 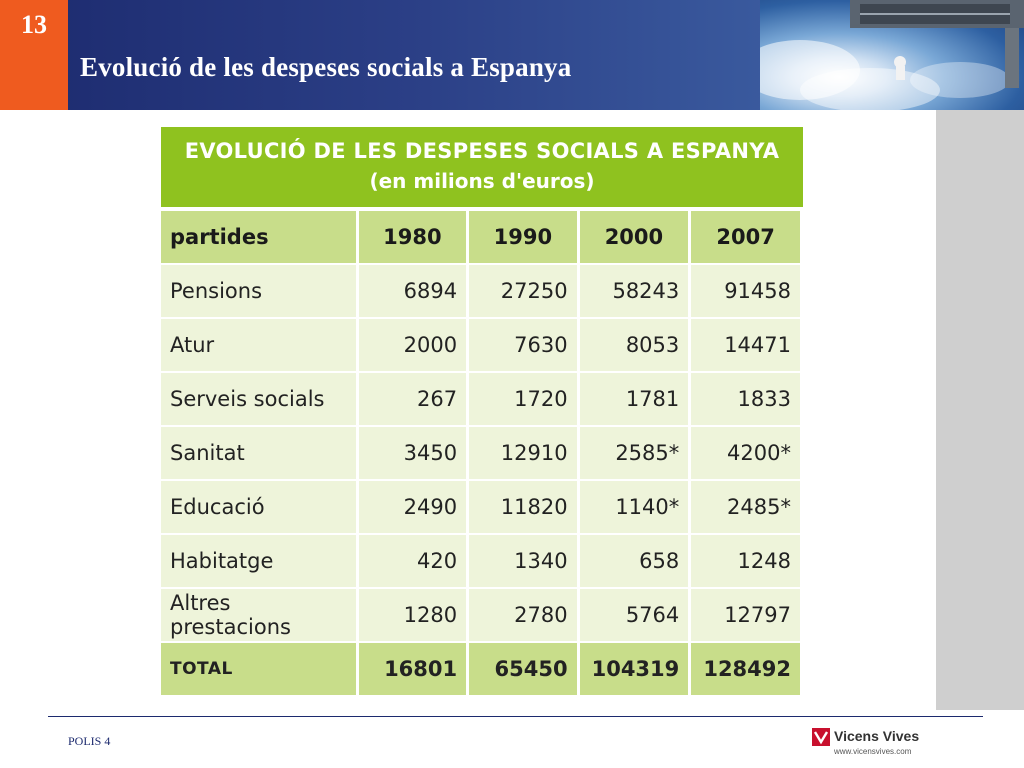 I want to click on right-side-panel, so click(x=980, y=410).